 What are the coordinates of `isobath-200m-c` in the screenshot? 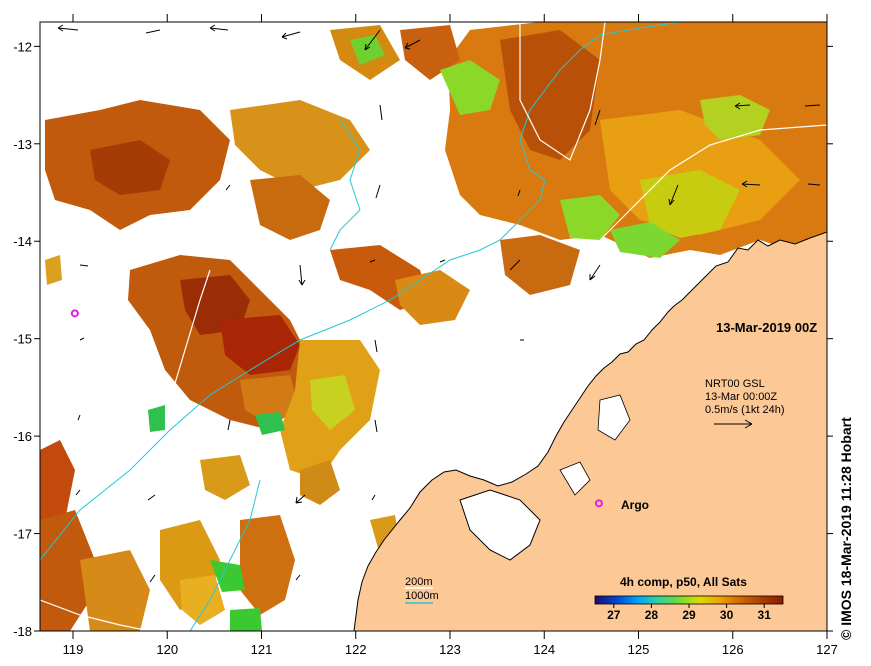 It's located at (95, 615).